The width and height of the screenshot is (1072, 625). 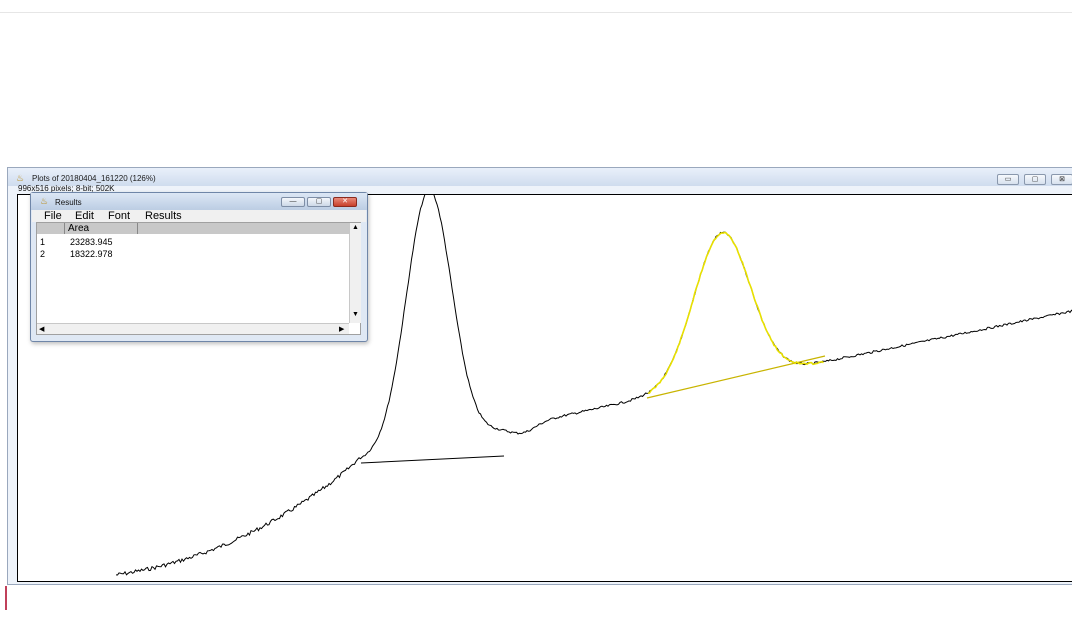 What do you see at coordinates (432, 459) in the screenshot?
I see `peak-1-baseline` at bounding box center [432, 459].